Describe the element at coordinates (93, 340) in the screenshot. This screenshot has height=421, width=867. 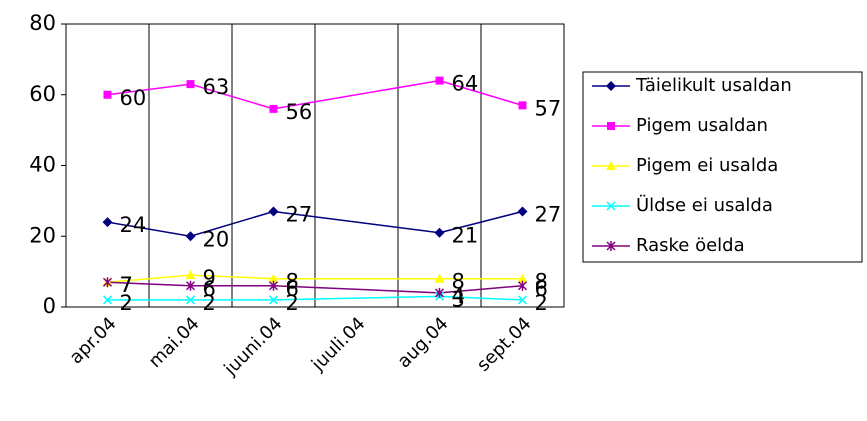
I see `x-tick-label: apr.04` at that location.